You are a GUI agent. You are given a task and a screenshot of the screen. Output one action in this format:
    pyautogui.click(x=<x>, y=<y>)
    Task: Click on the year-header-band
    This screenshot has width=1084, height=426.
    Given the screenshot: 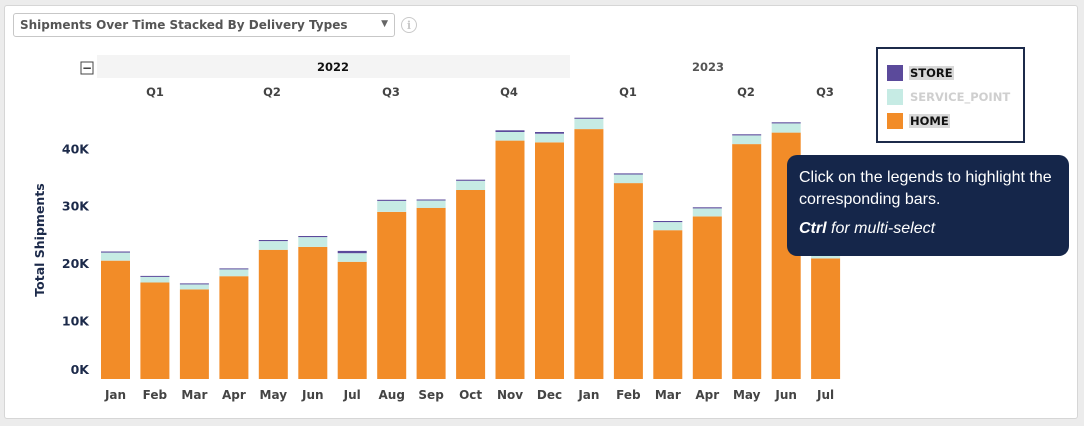 What is the action you would take?
    pyautogui.click(x=333, y=66)
    